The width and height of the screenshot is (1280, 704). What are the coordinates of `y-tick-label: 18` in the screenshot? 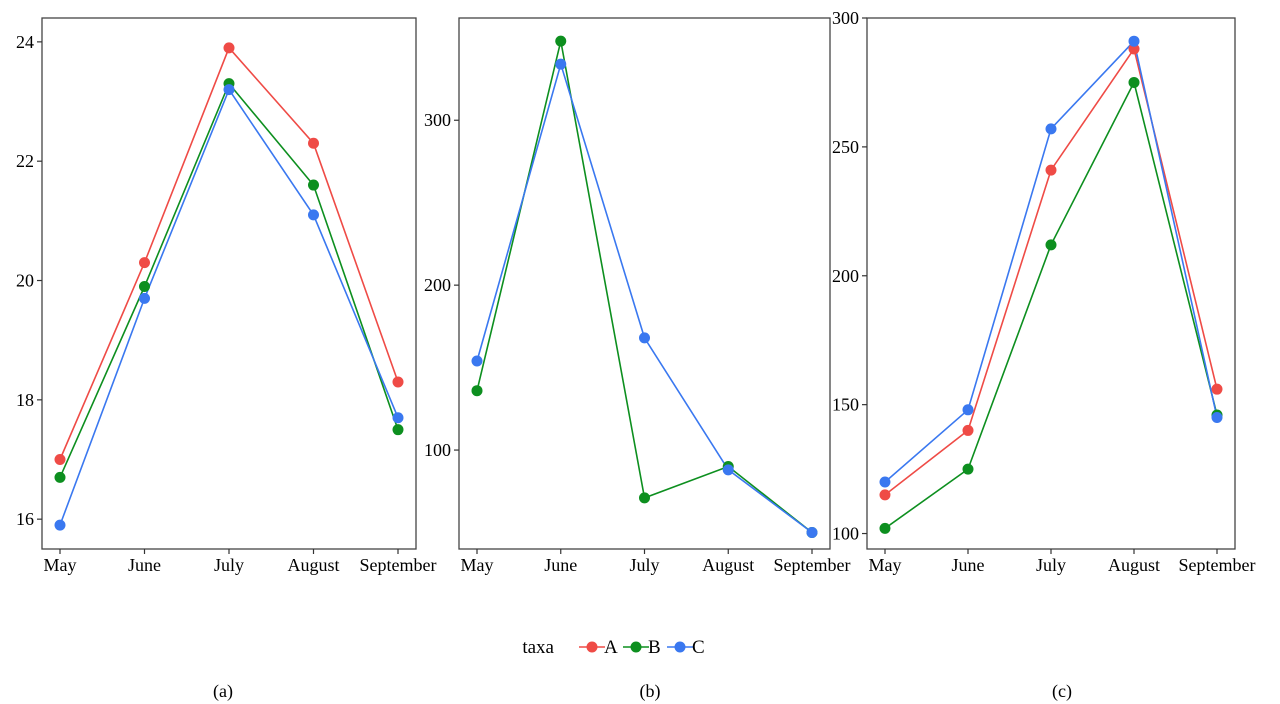 It's located at (25, 400).